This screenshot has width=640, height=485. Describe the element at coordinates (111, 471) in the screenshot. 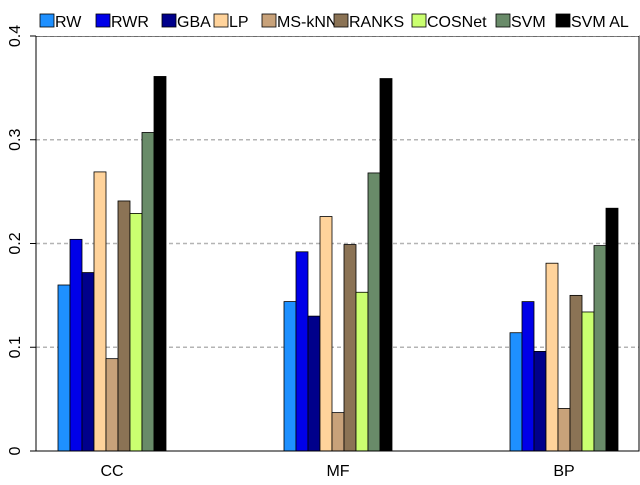

I see `x-tick-label: CC` at that location.